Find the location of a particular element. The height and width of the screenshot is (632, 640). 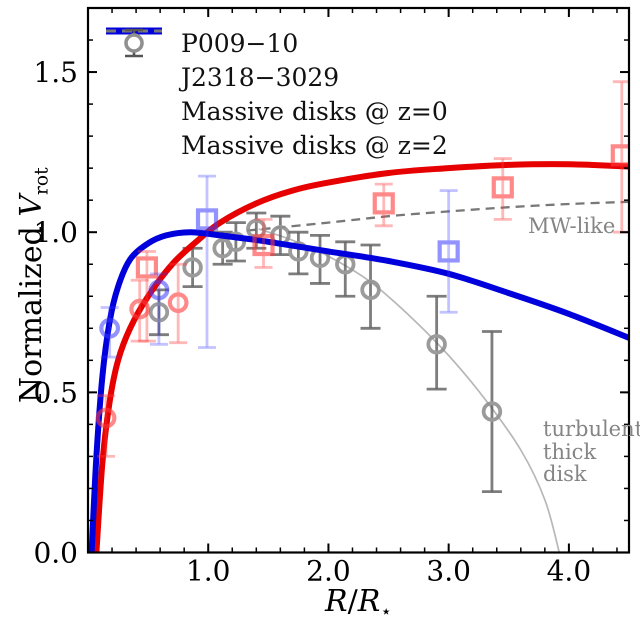

massive-disks-z0-dashed-line is located at coordinates (437, 216).